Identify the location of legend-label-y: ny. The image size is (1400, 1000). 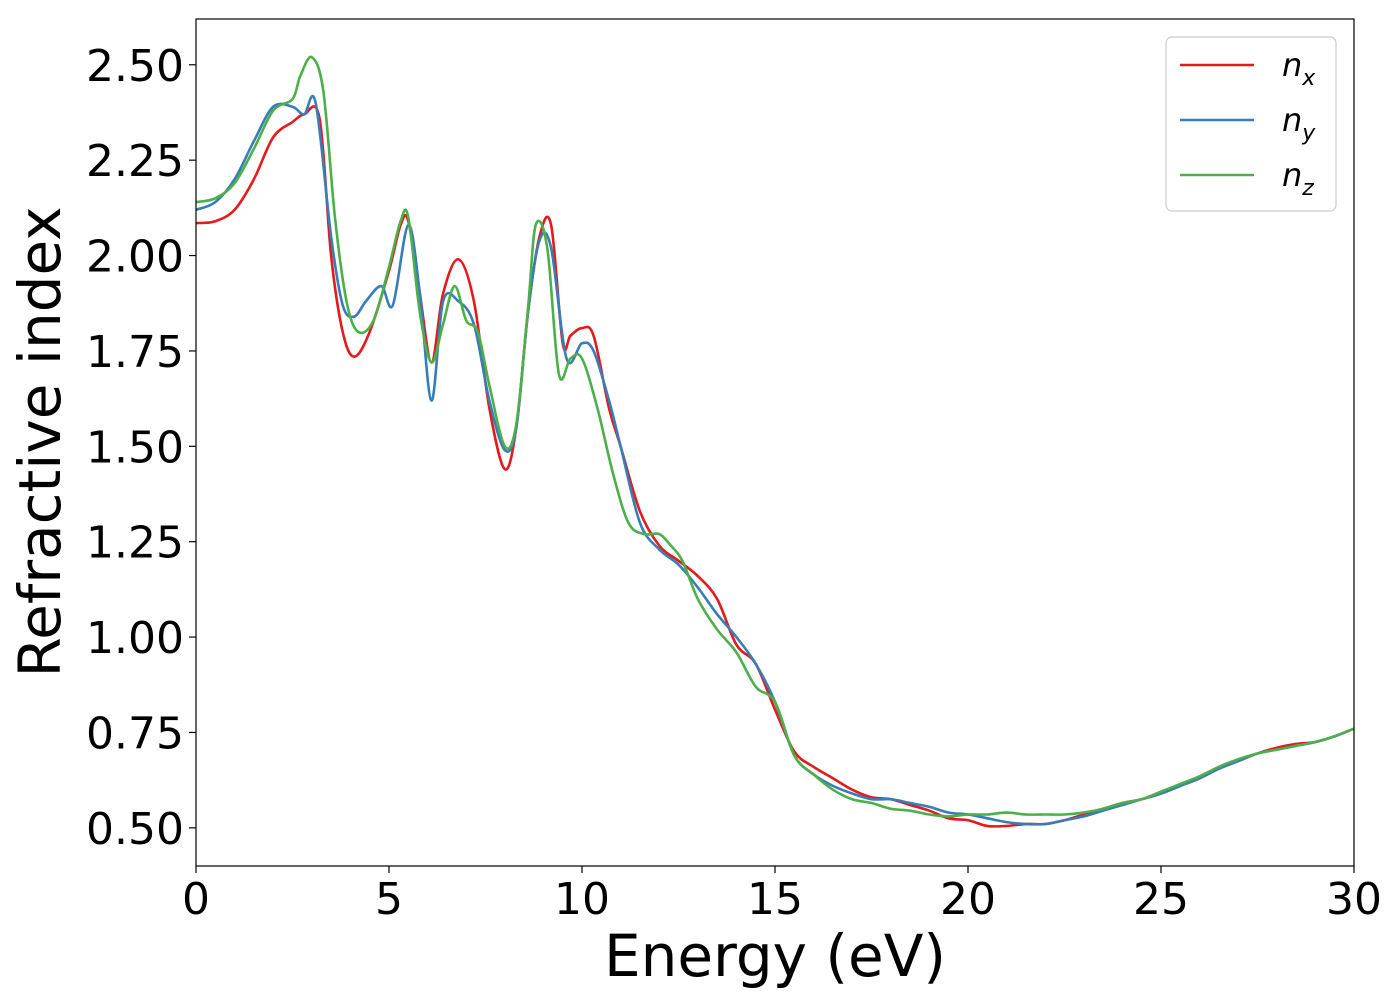
(1299, 123).